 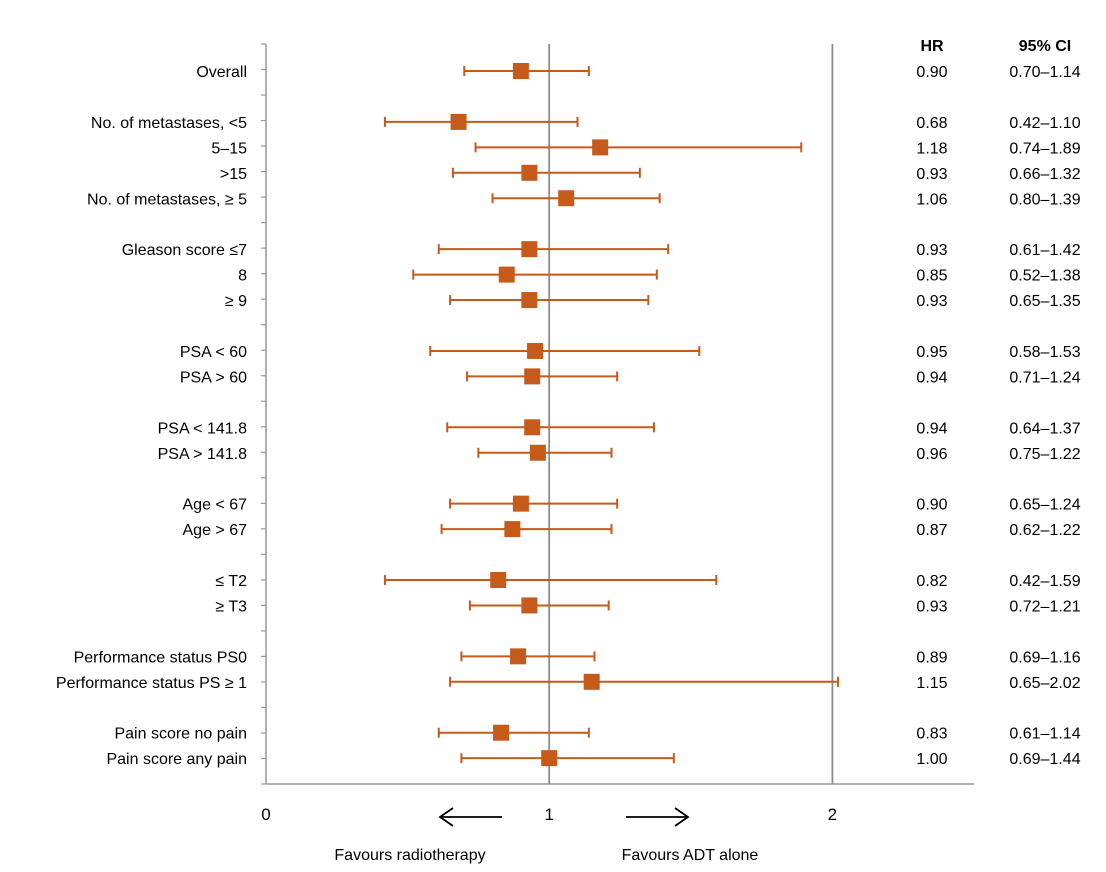 I want to click on ci-value: 0.69–1.16, so click(x=1044, y=657).